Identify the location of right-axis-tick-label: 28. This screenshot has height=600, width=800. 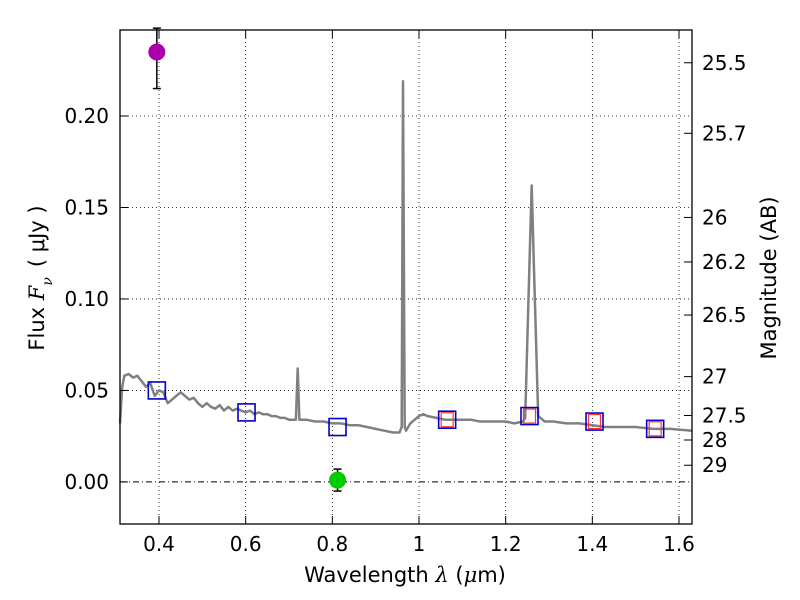
(714, 440).